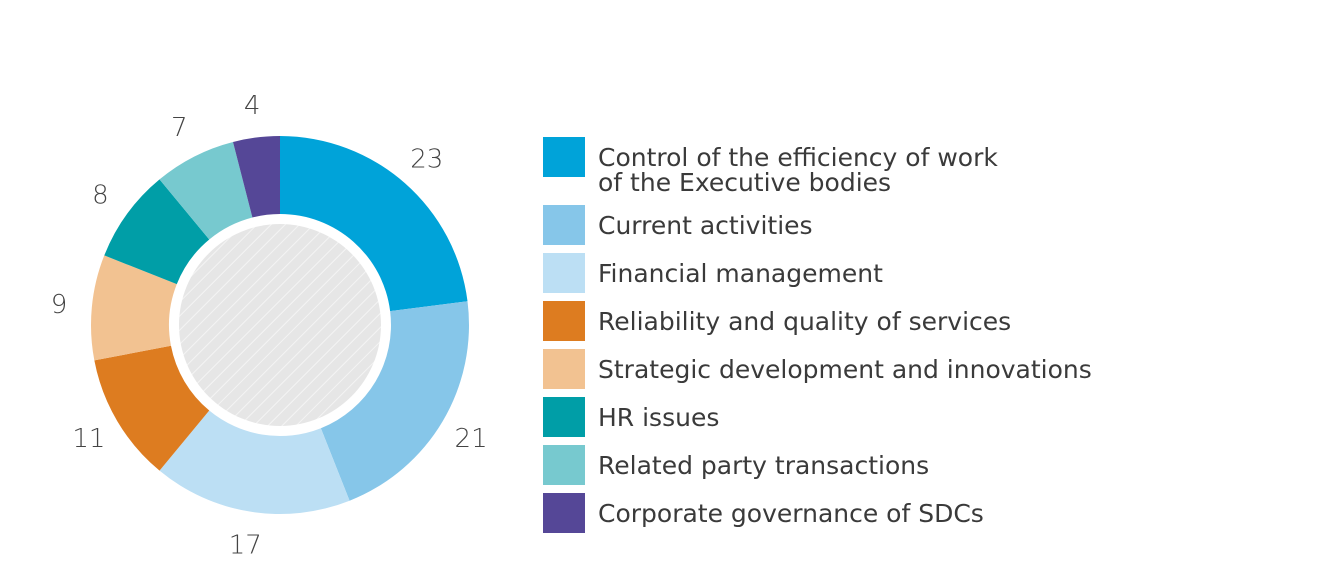 Image resolution: width=1328 pixels, height=574 pixels. What do you see at coordinates (252, 106) in the screenshot?
I see `data-label: 4` at bounding box center [252, 106].